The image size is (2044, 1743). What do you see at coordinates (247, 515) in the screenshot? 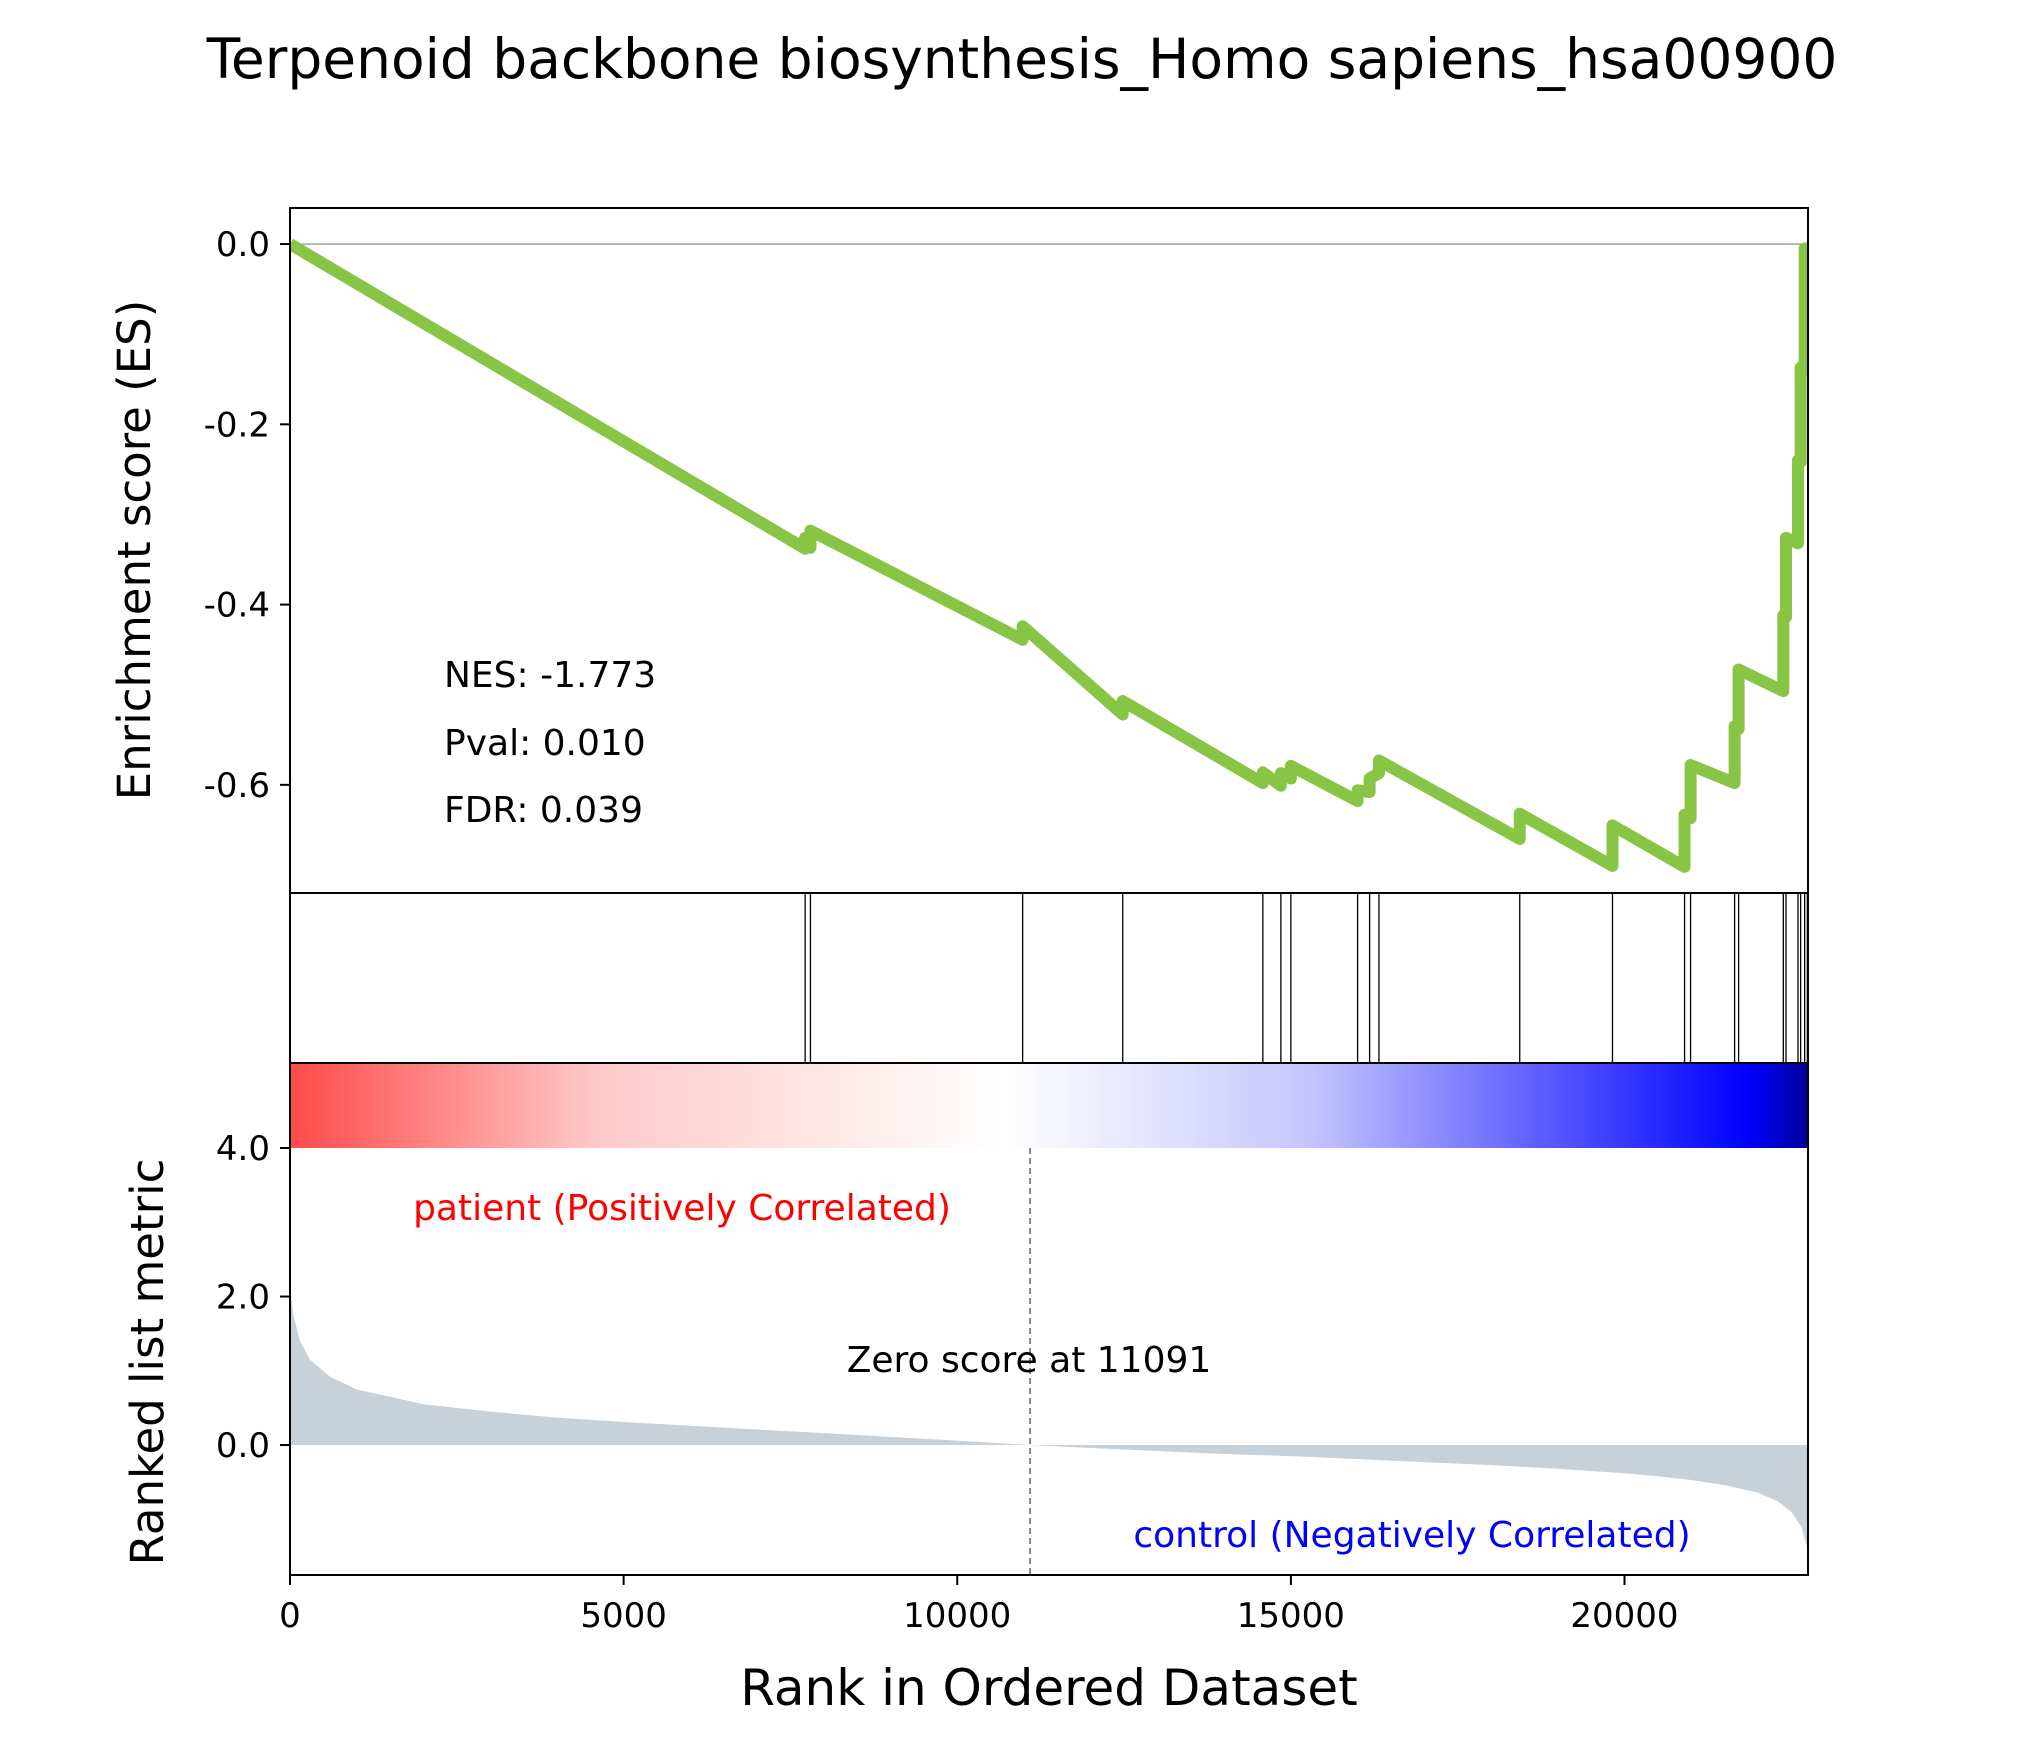
I see `es-y-axis: 0.0 -0.2 -0.4 -0.6` at bounding box center [247, 515].